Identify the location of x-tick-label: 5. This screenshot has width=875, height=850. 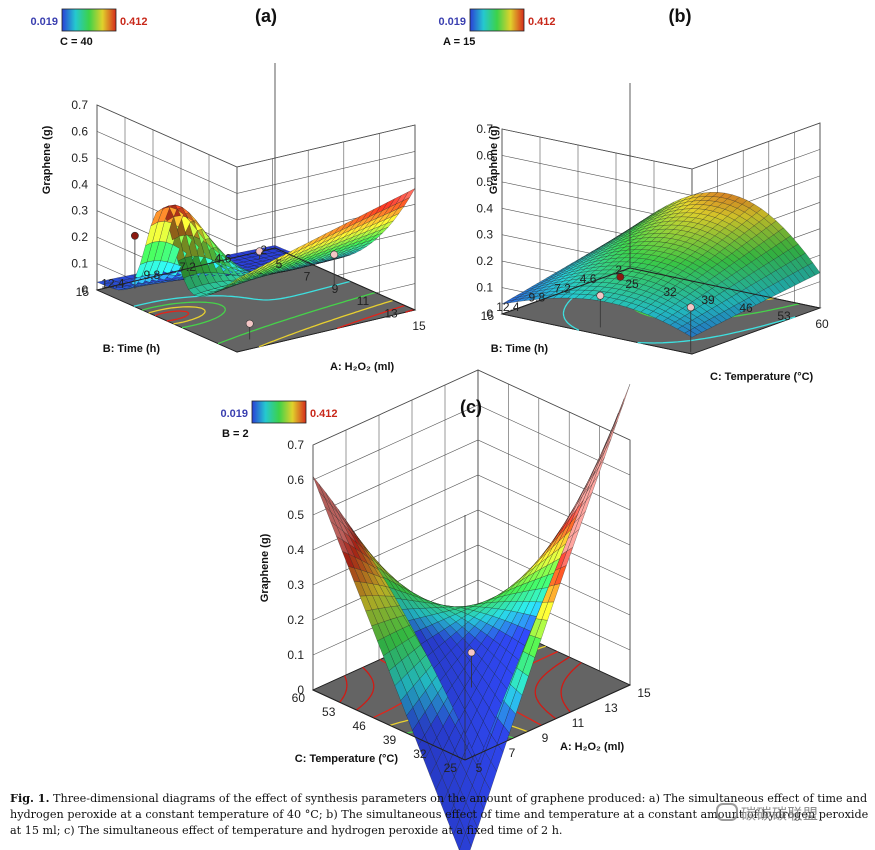
(279, 264).